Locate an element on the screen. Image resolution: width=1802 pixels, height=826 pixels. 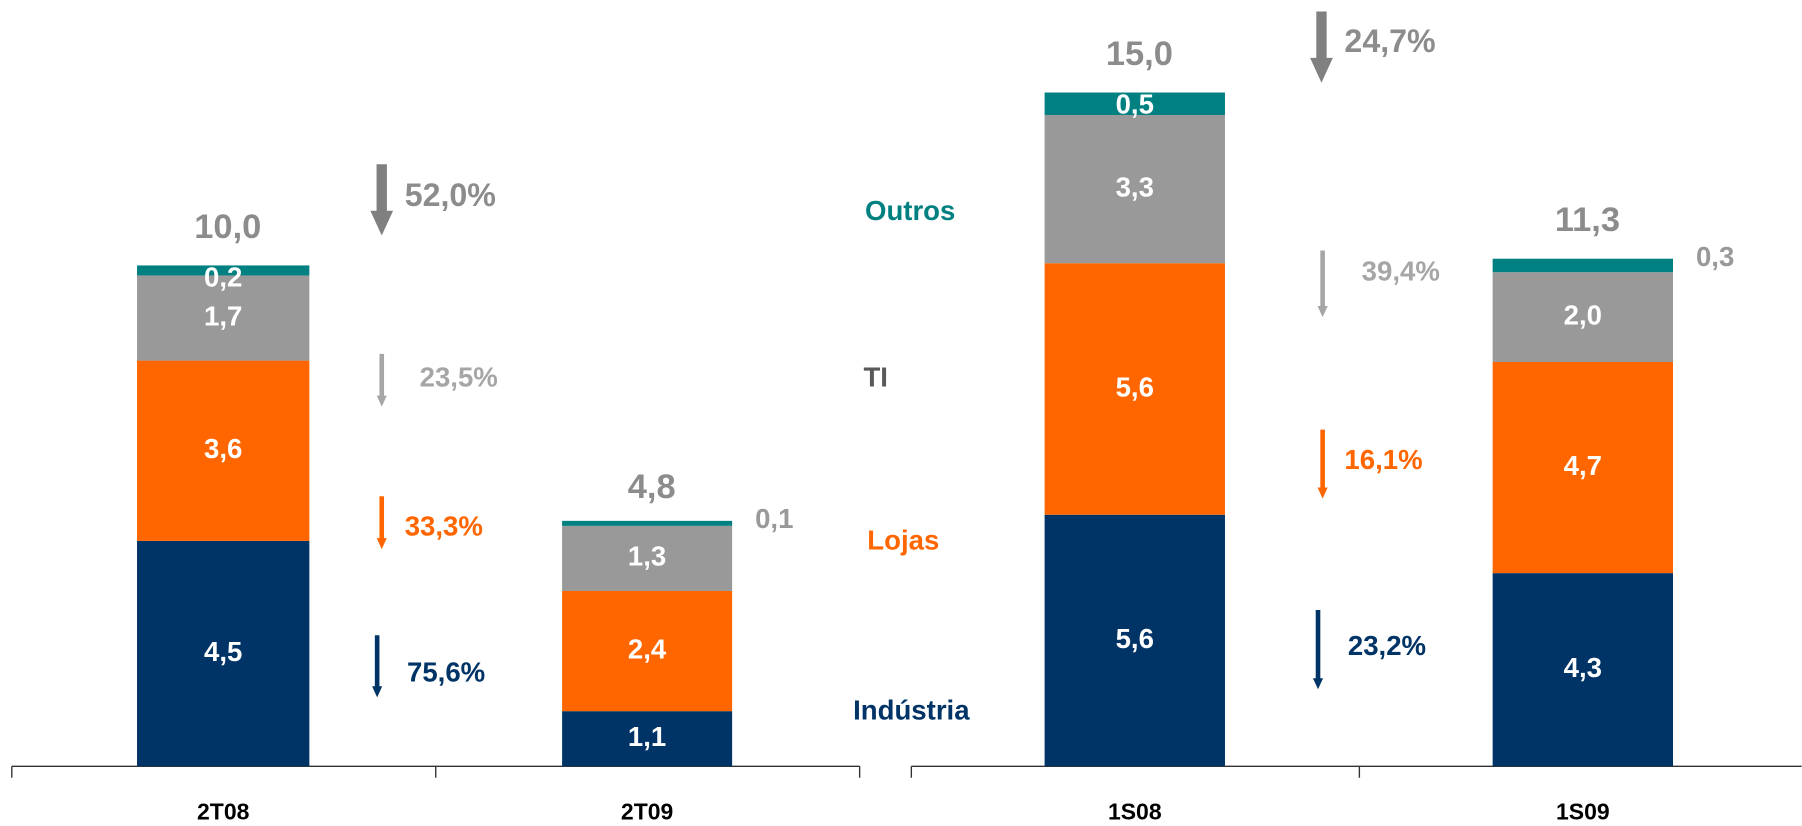
data-label: 2,0 is located at coordinates (1583, 314).